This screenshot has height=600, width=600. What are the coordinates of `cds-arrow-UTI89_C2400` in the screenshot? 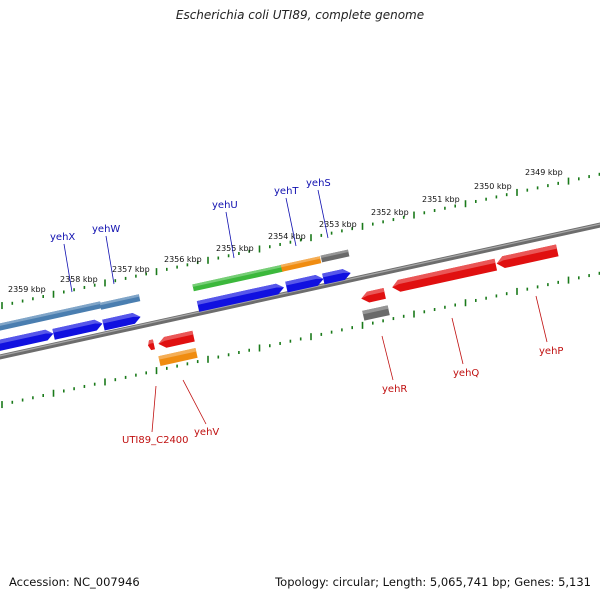 It's located at (152, 345).